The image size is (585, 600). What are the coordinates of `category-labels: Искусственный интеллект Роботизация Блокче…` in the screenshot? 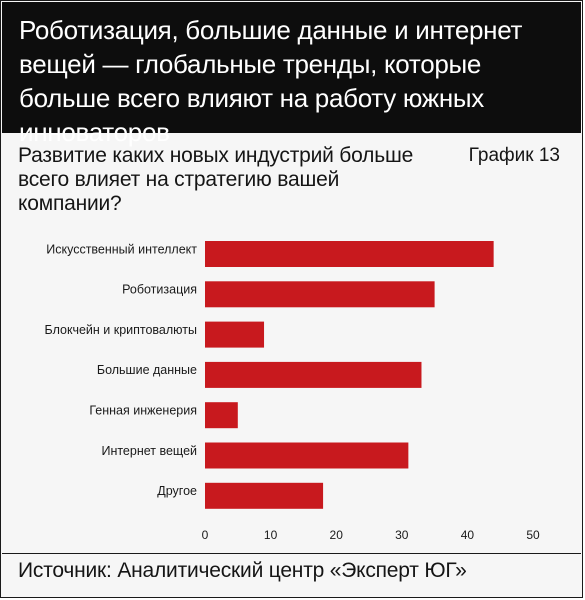 It's located at (121, 370).